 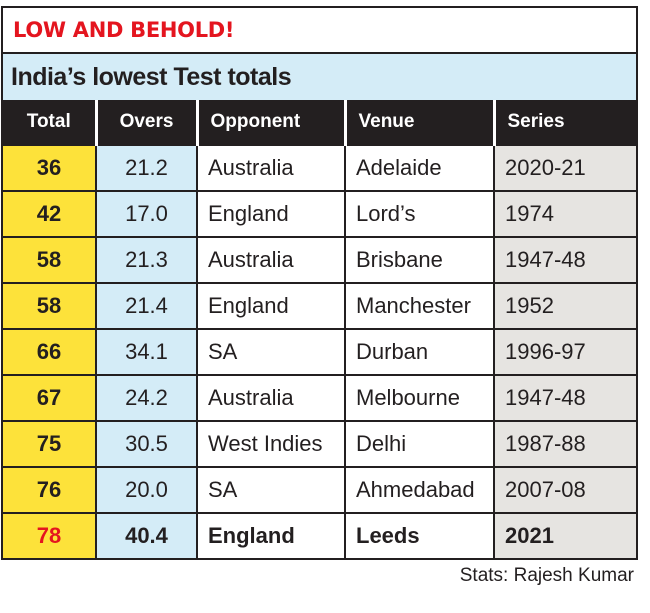 I want to click on table-row: 75 30.5 West Indies Delhi 1987-88, so click(x=319, y=443).